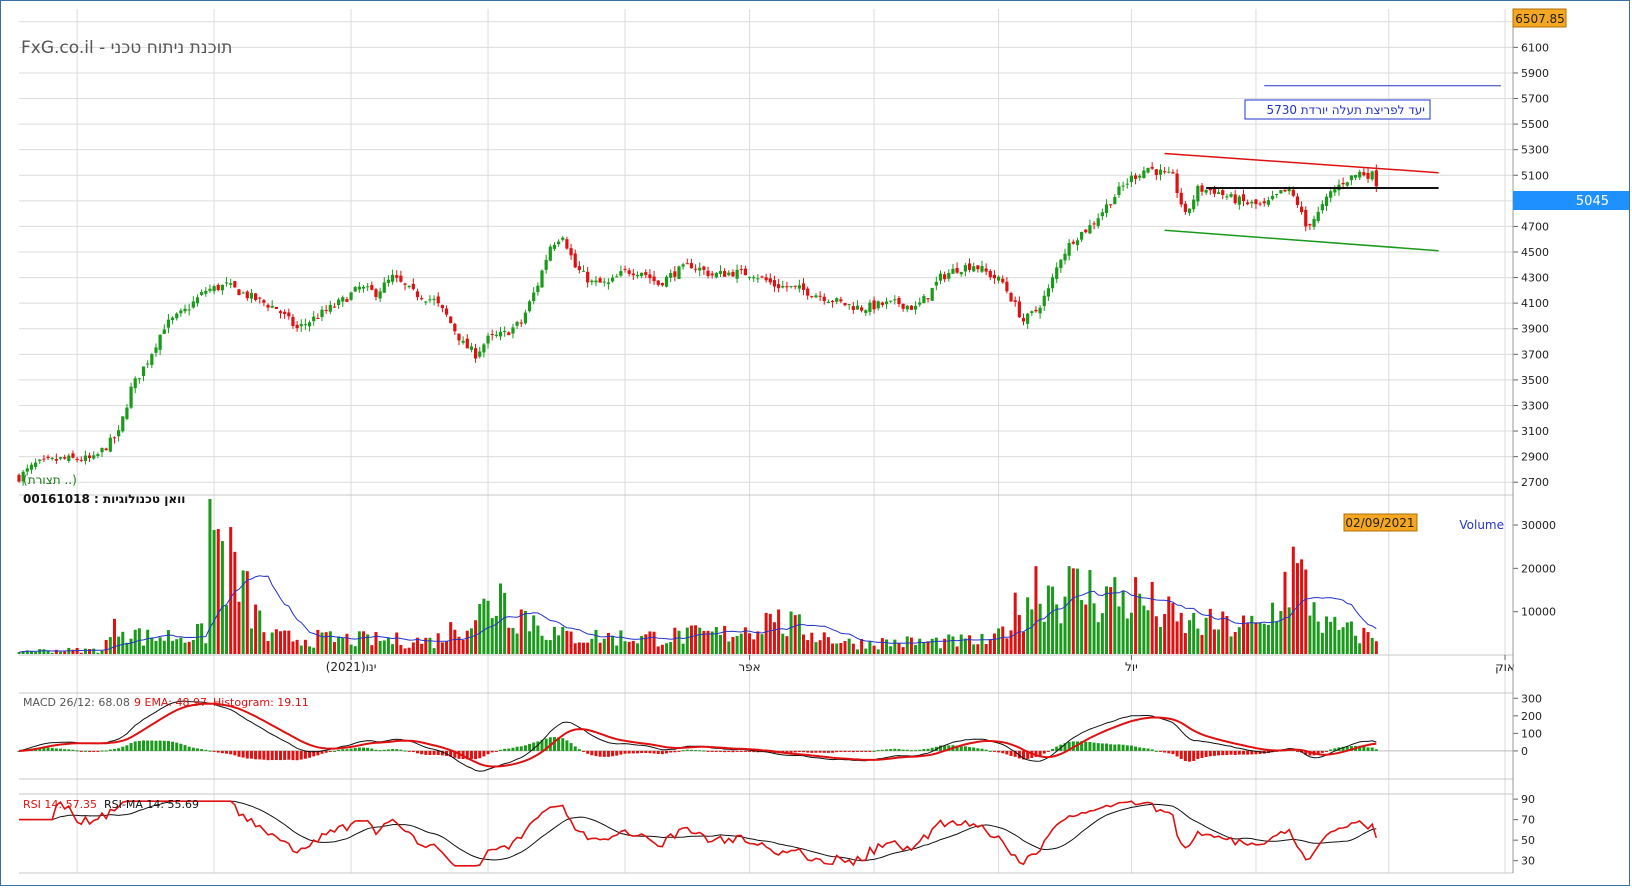 This screenshot has width=1632, height=888. What do you see at coordinates (920, 664) in the screenshot?
I see `x-axis-labels: ינו(2021) אפר יול אוק` at bounding box center [920, 664].